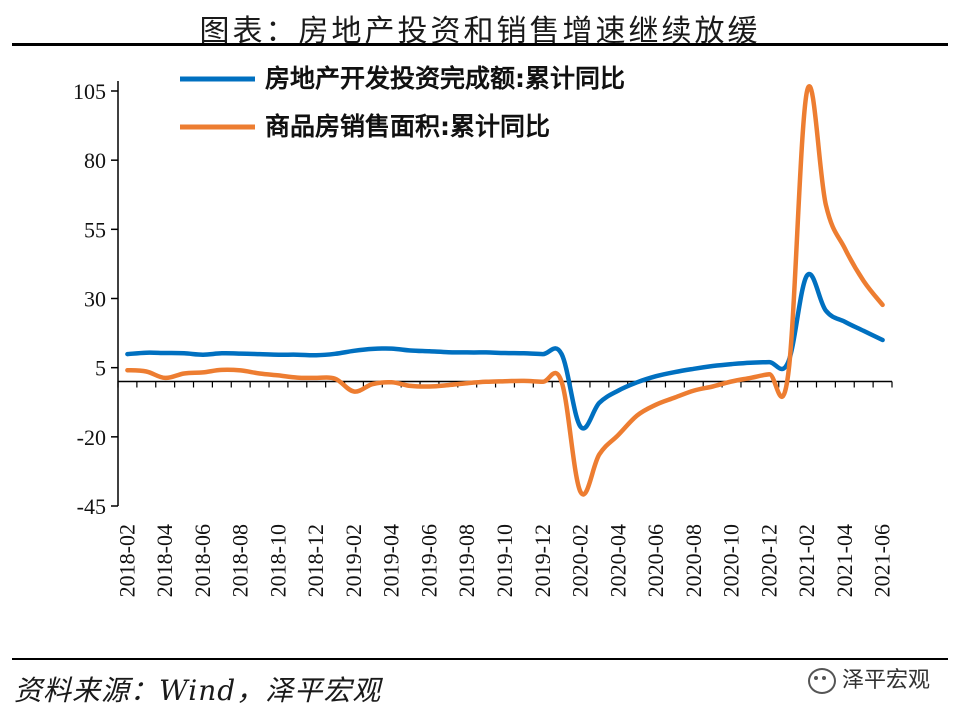 The image size is (960, 717). Describe the element at coordinates (655, 560) in the screenshot. I see `x-tick-label: 2020-06` at that location.